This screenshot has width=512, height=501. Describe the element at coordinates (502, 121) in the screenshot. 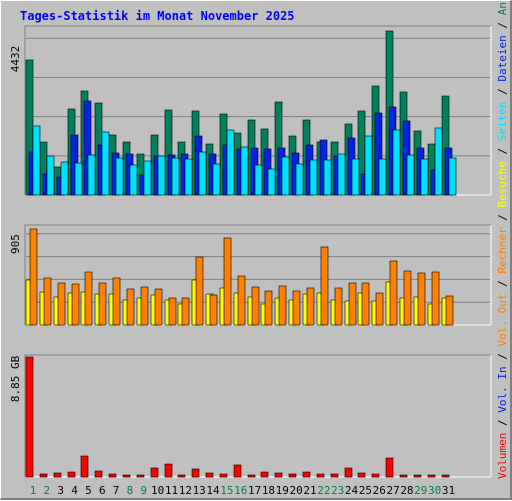

I see `legend-item-seiten: Seiten` at that location.